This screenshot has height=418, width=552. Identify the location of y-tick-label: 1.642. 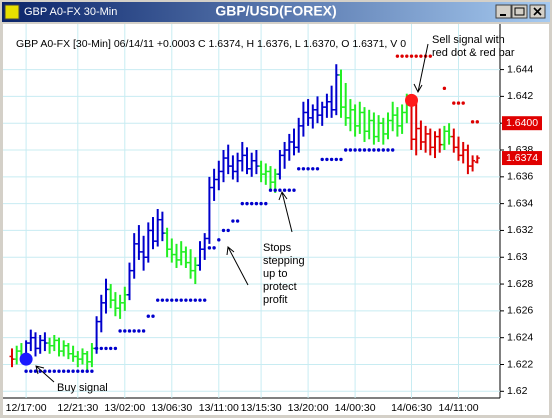
(520, 96).